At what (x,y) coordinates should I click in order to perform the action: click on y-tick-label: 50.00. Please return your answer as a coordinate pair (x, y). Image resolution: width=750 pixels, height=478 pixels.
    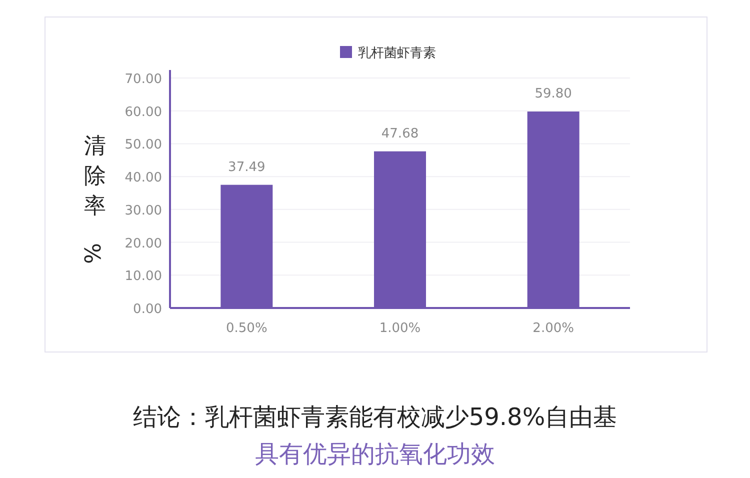
    Looking at the image, I should click on (143, 145).